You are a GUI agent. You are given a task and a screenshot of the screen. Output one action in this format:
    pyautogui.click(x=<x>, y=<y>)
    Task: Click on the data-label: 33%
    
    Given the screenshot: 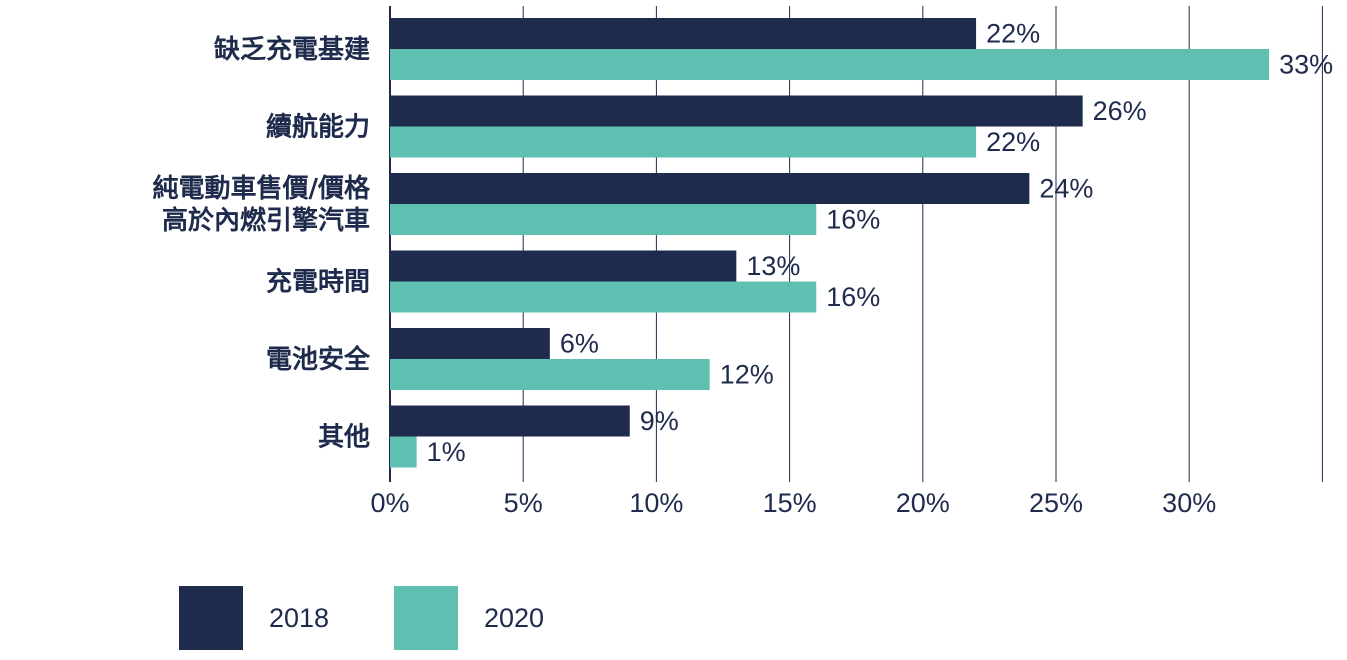 What is the action you would take?
    pyautogui.click(x=1306, y=65)
    